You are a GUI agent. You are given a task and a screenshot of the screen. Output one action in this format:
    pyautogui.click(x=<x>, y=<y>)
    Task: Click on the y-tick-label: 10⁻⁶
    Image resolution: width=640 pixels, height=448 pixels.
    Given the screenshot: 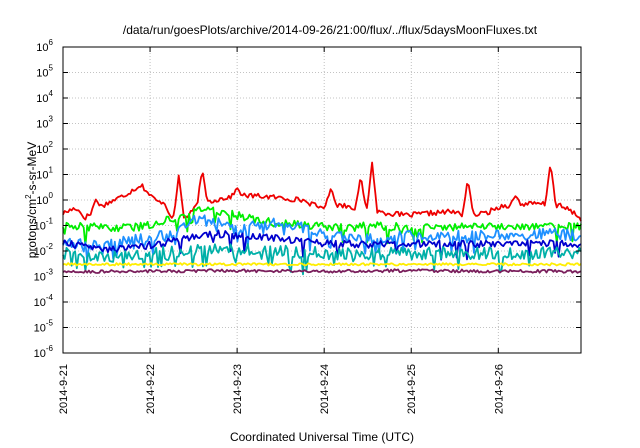 What is the action you would take?
    pyautogui.click(x=44, y=352)
    